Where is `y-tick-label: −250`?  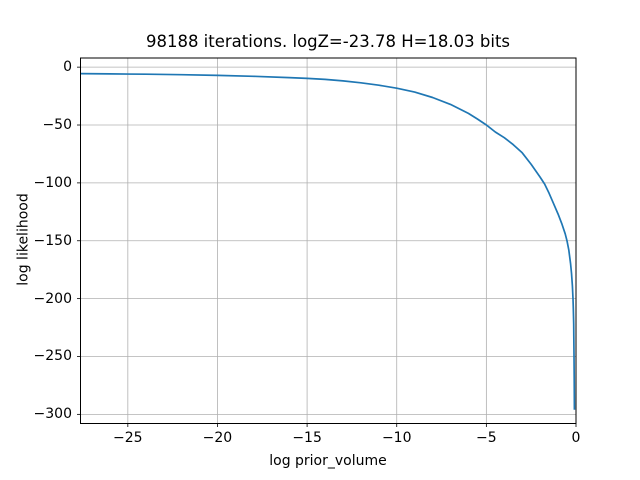
y-tick-label: −250 is located at coordinates (52, 356).